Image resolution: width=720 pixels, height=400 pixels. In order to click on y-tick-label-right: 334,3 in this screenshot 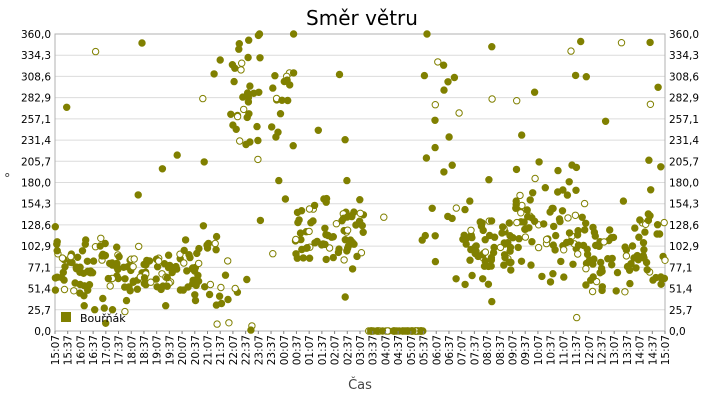, I will do `click(684, 56)`.